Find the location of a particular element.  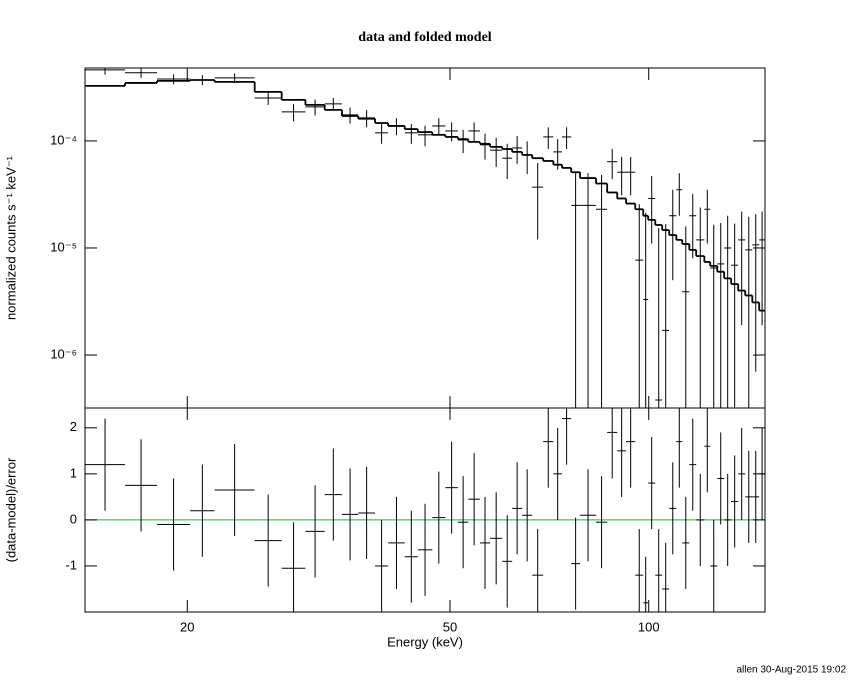

footer: allen 30-Aug-2015 19:02 is located at coordinates (791, 670).